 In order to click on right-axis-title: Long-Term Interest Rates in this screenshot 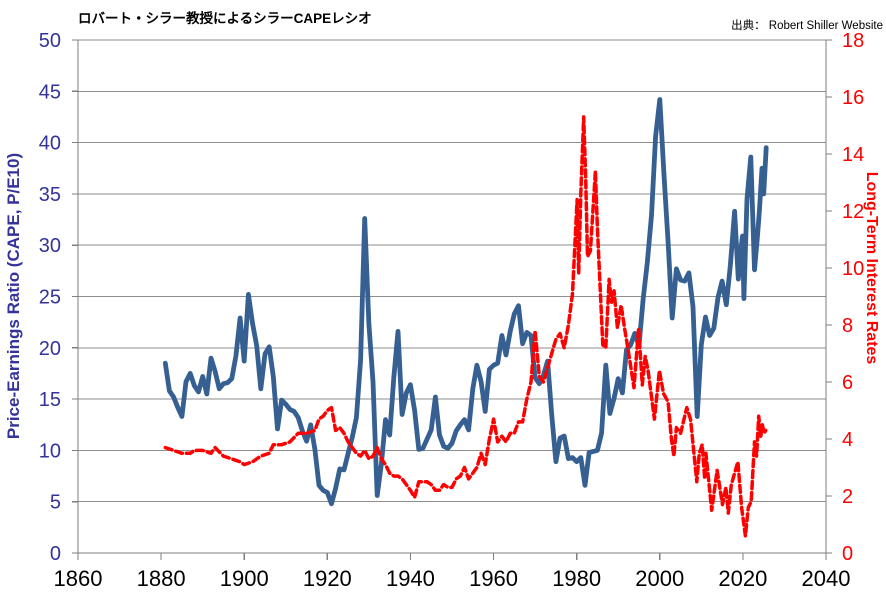, I will do `click(871, 268)`.